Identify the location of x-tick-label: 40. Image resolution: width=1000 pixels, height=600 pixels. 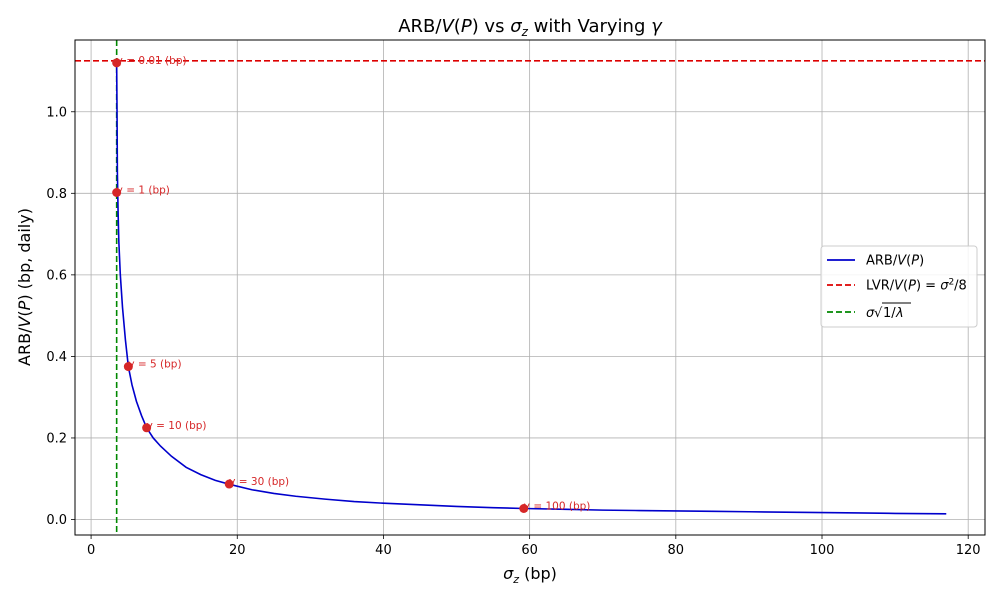
(383, 550).